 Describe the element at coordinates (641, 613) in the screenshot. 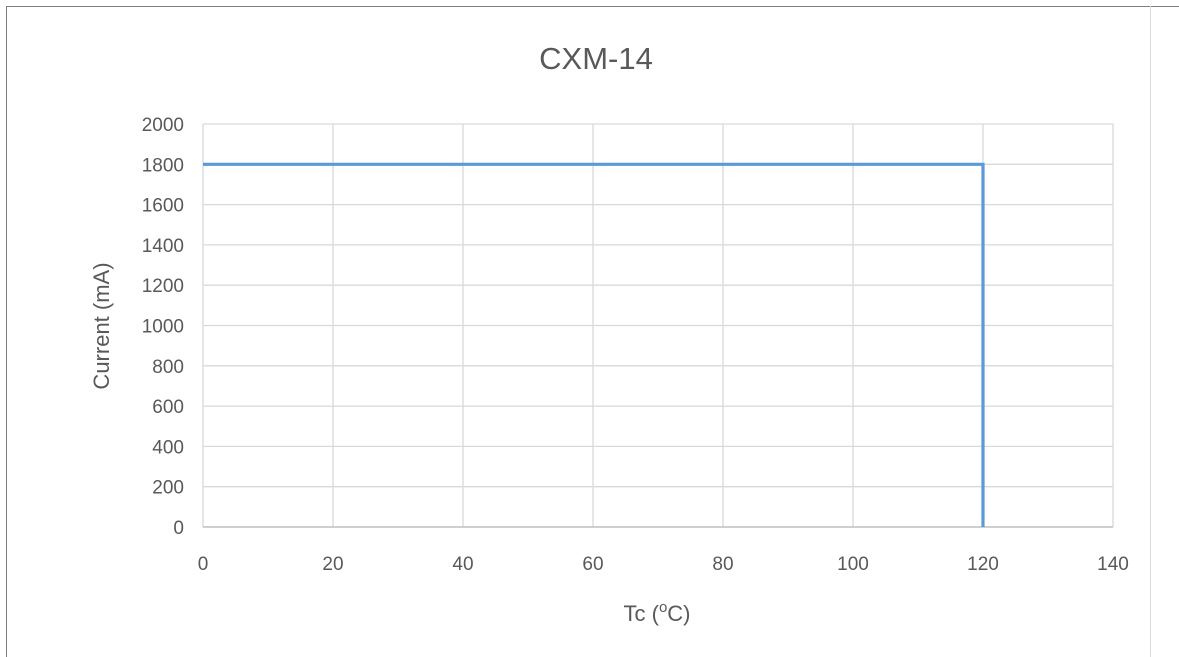

I see `x-axis-title-main: Tc (` at that location.